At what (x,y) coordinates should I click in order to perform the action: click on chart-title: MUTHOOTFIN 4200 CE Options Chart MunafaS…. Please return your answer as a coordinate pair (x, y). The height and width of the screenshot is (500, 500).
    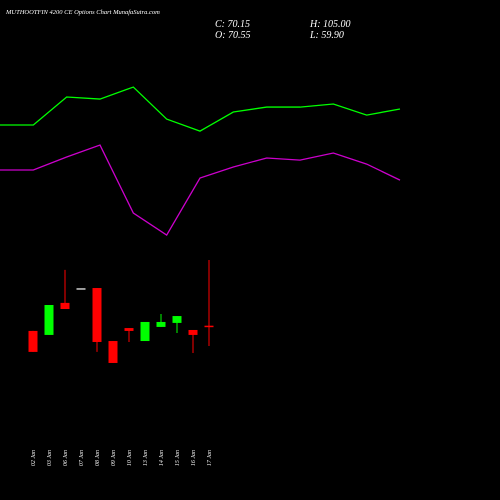
    Looking at the image, I should click on (82, 12).